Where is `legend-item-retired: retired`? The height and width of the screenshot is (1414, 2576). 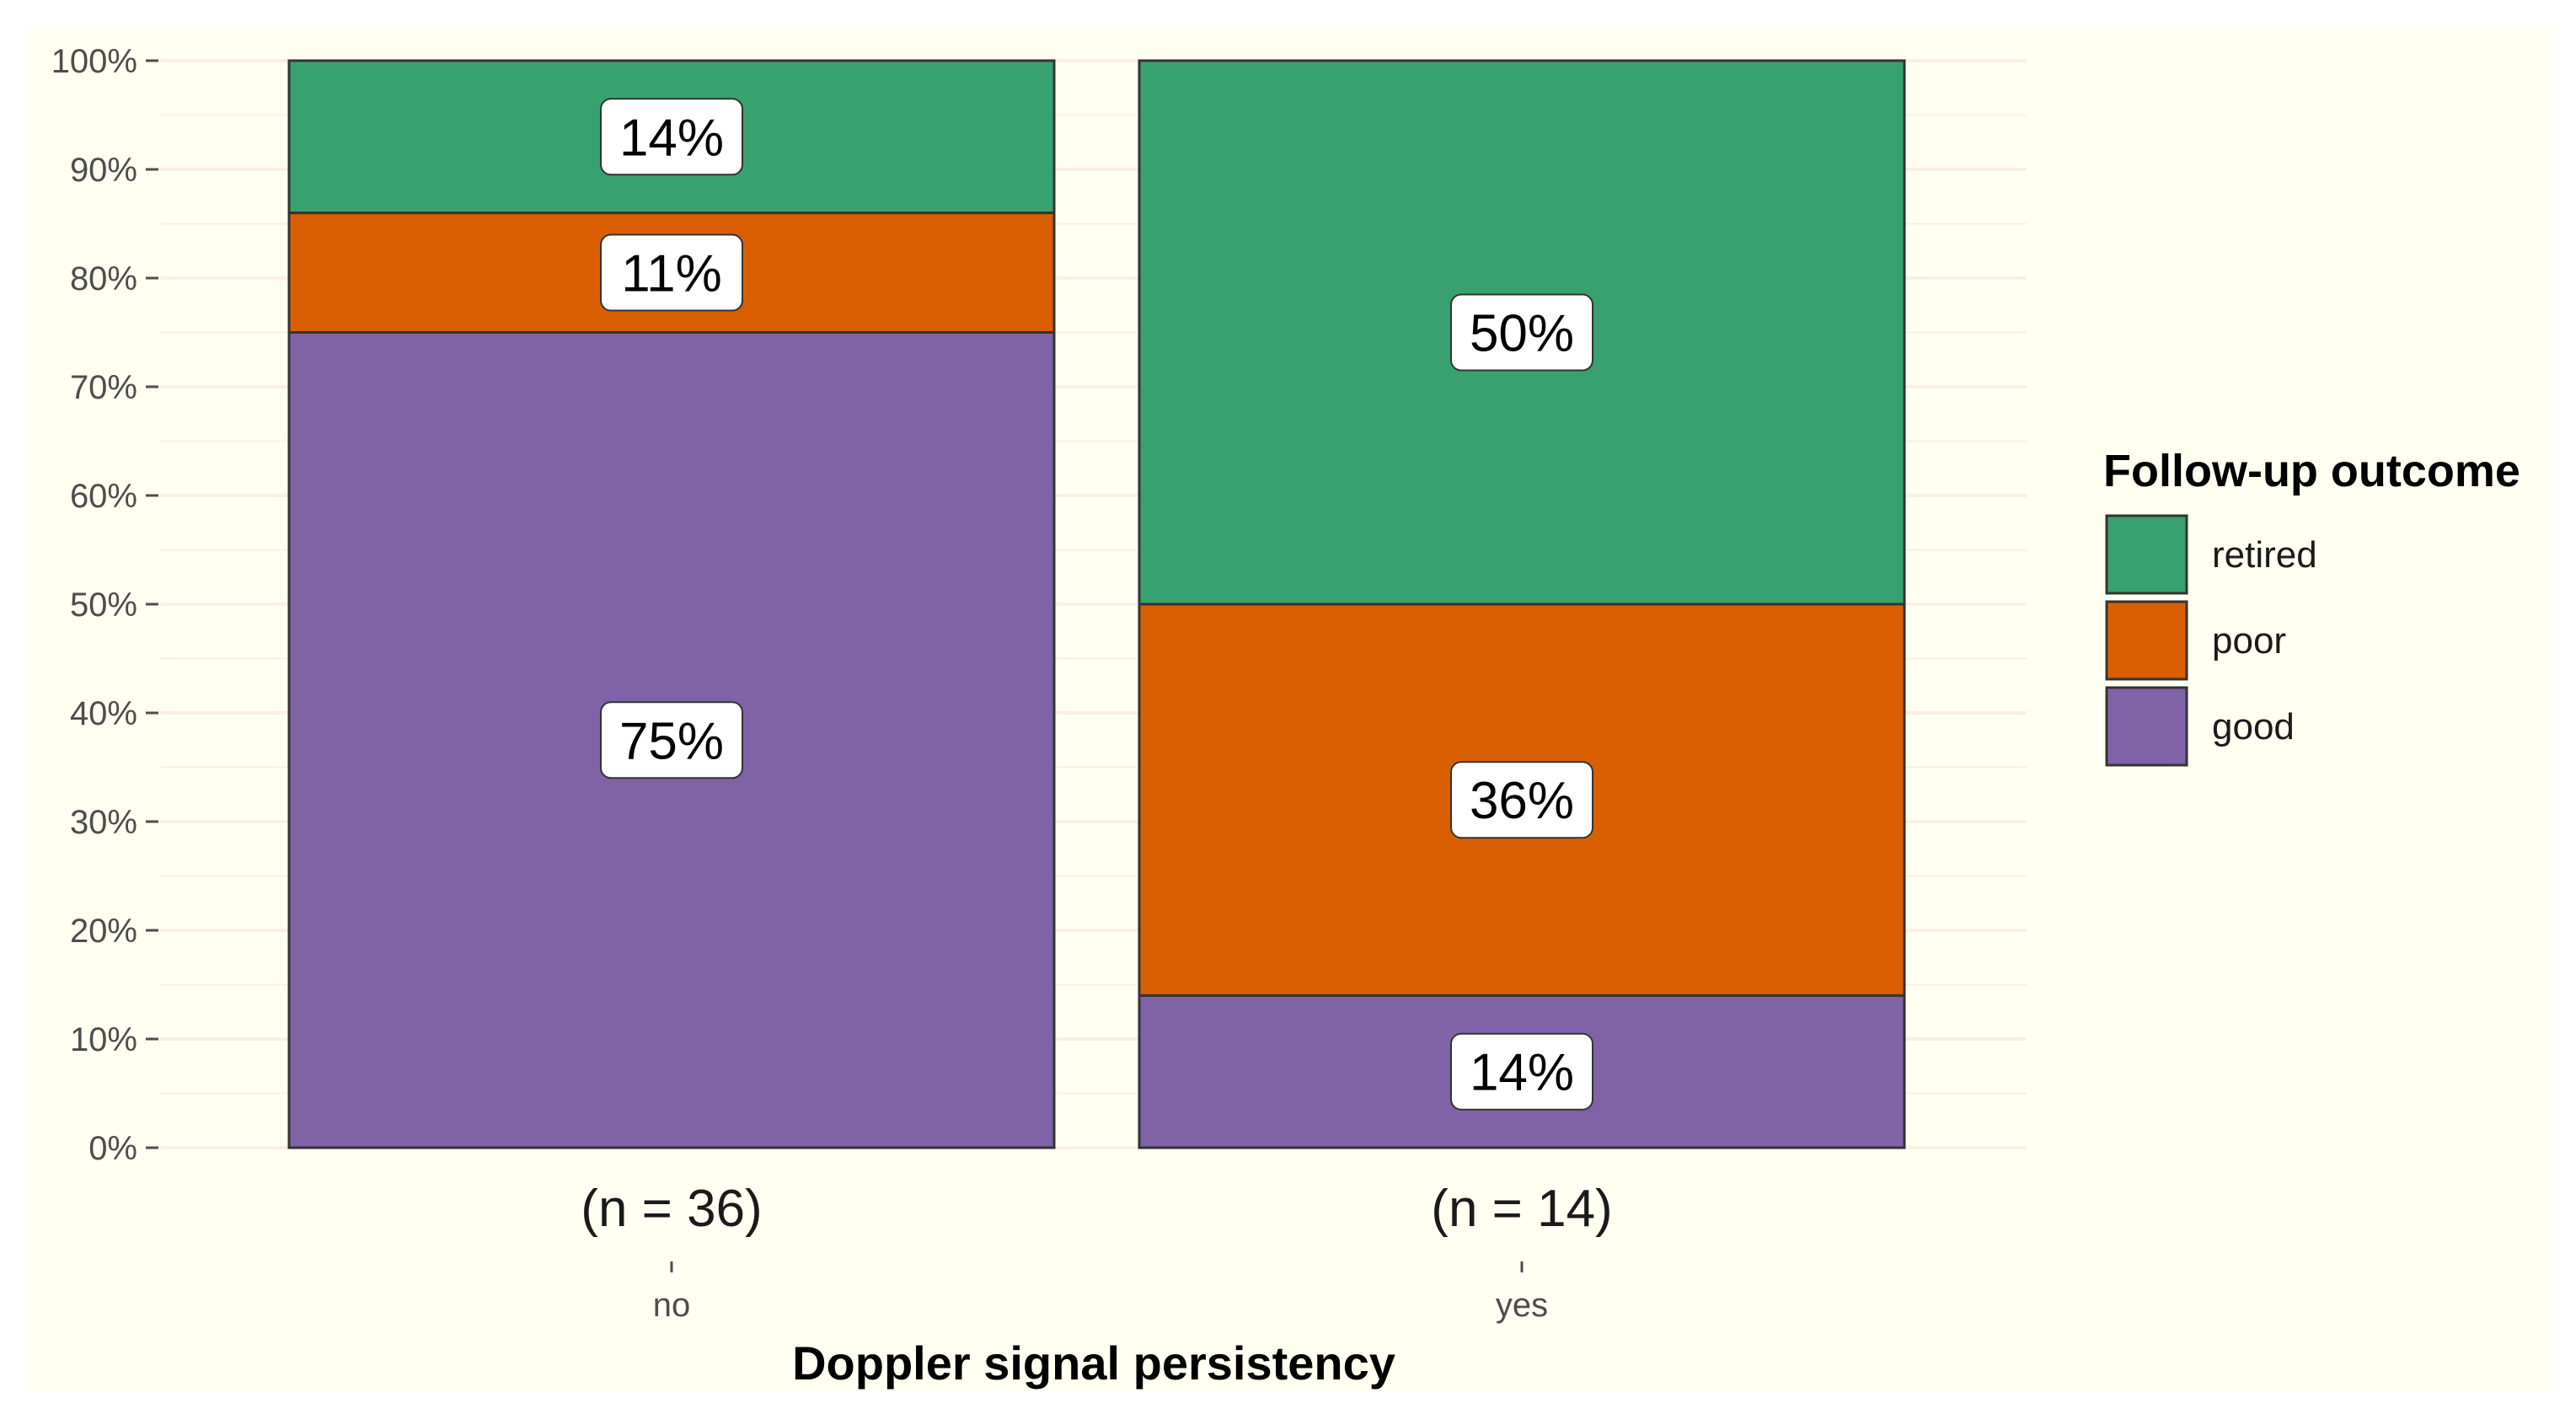 legend-item-retired: retired is located at coordinates (2211, 554).